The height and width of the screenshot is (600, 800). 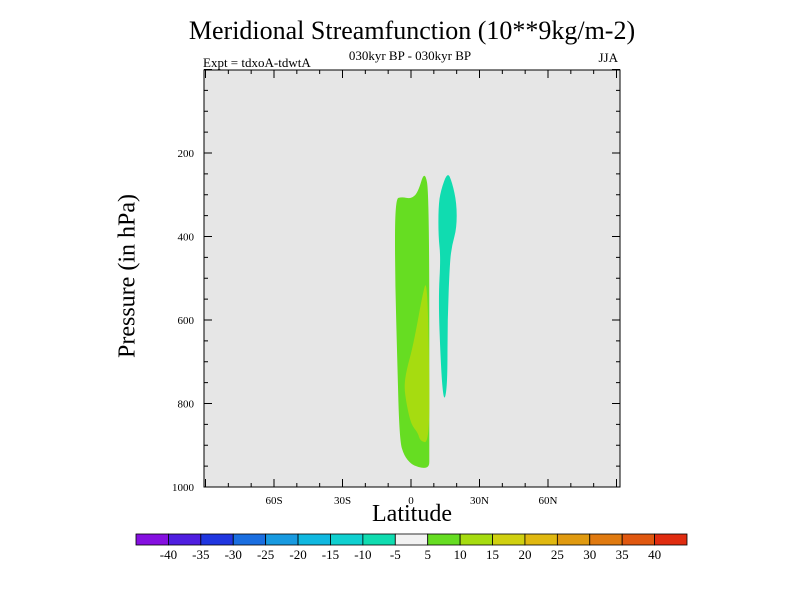 What do you see at coordinates (186, 405) in the screenshot?
I see `y-tick-label: 800` at bounding box center [186, 405].